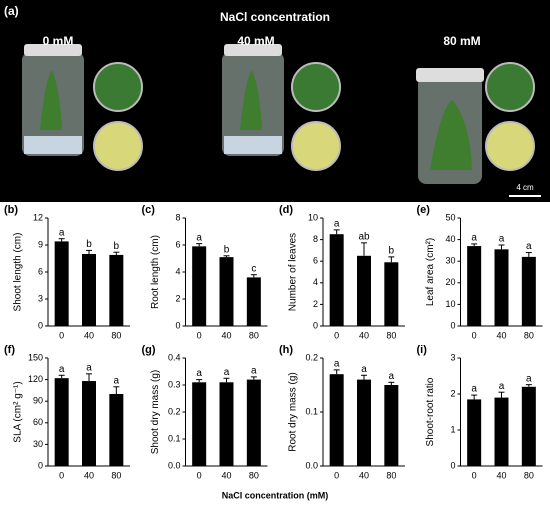 This screenshot has height=510, width=550. What do you see at coordinates (18, 411) in the screenshot?
I see `y-axis-title: SLA (cm² g⁻¹)` at bounding box center [18, 411].